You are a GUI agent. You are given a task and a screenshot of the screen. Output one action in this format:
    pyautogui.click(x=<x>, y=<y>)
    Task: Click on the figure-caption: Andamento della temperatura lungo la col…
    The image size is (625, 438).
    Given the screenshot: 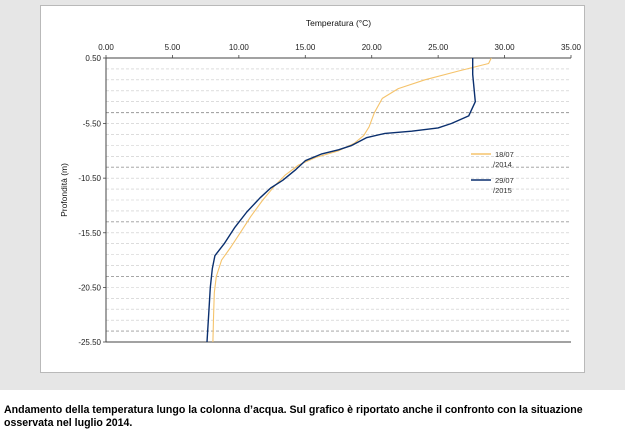 What is the action you would take?
    pyautogui.click(x=293, y=416)
    